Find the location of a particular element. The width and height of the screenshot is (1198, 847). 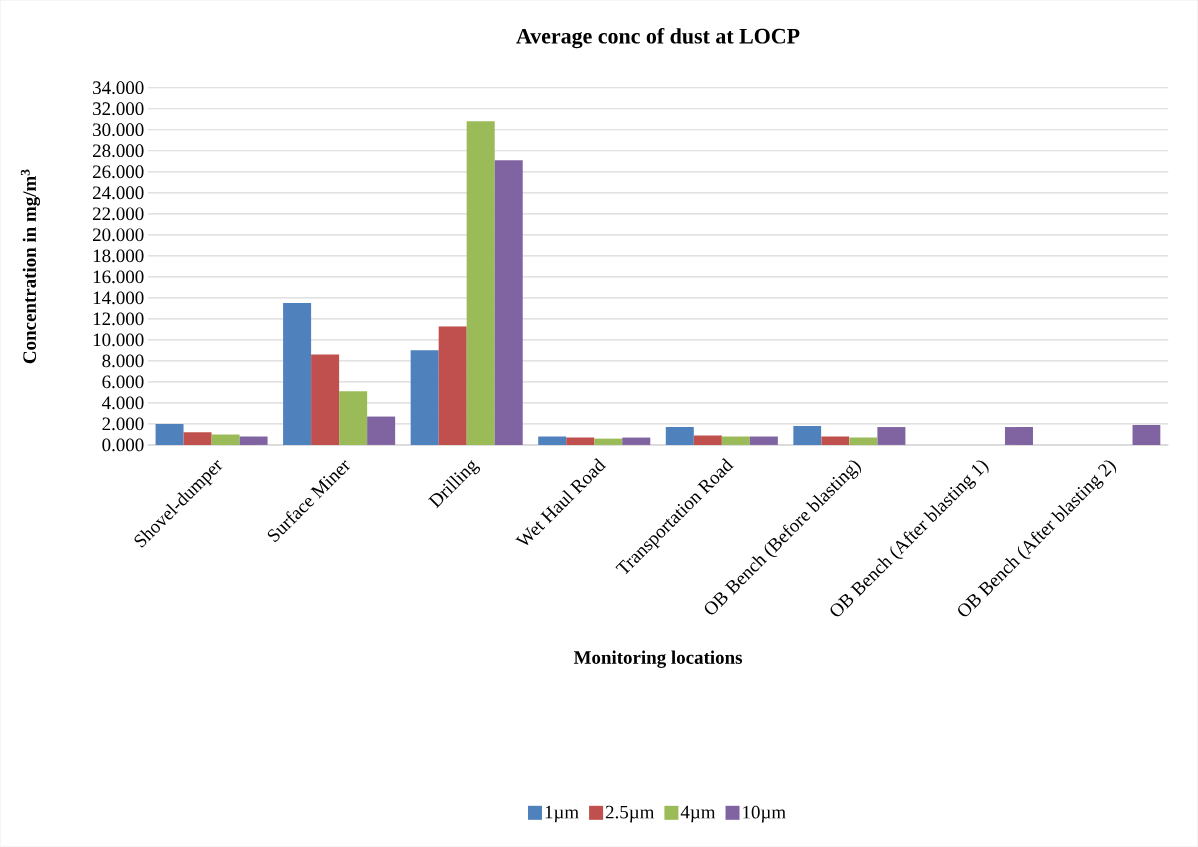

y-tick-label: 28.000 is located at coordinates (118, 151).